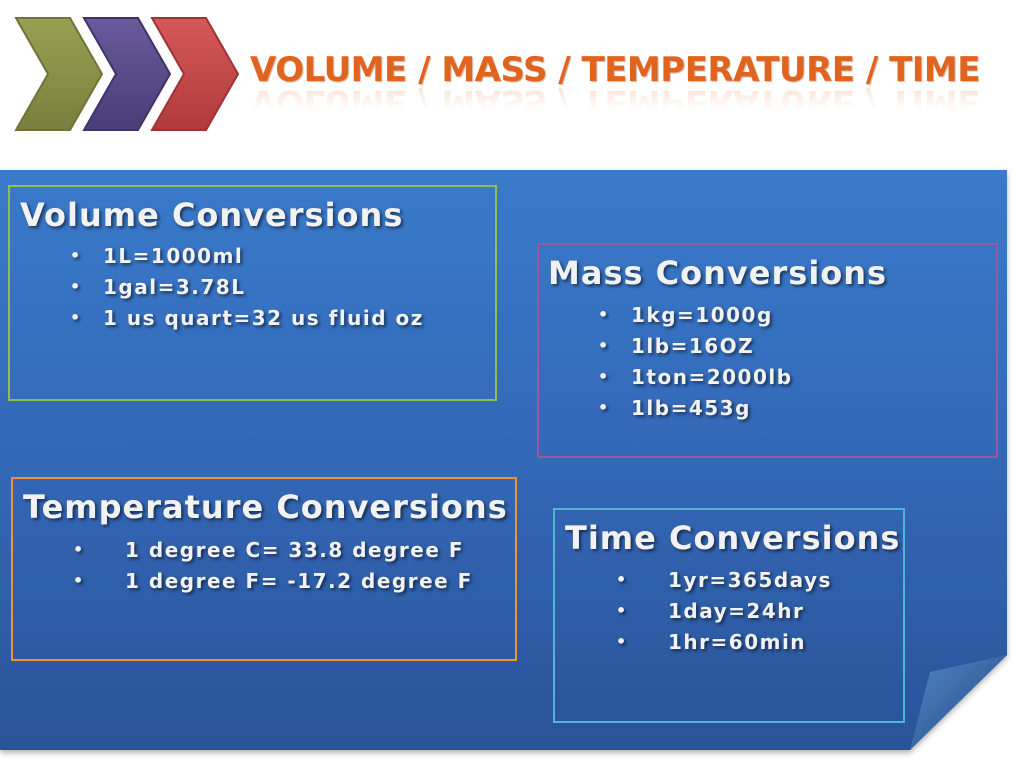 Image resolution: width=1024 pixels, height=768 pixels. Describe the element at coordinates (247, 318) in the screenshot. I see `list-item: • 1 us quart=32 us fluid oz` at that location.